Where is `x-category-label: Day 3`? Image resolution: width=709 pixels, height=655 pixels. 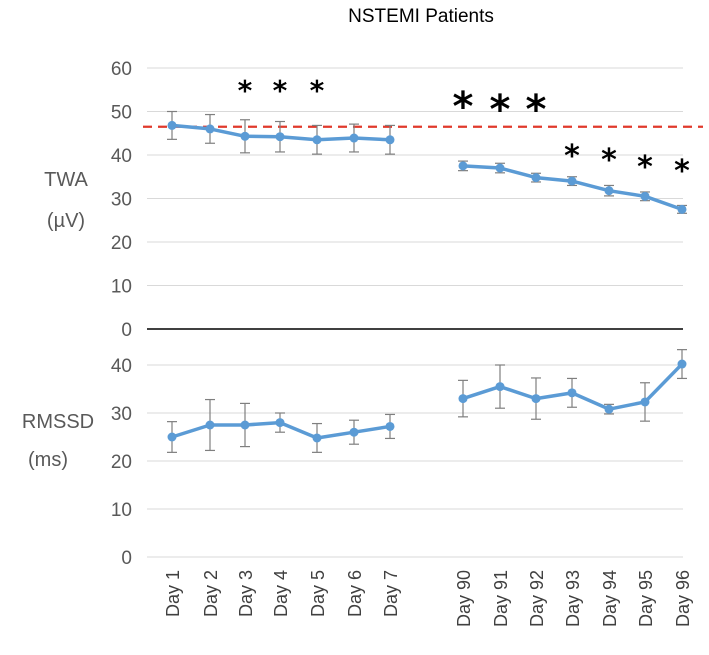 x-category-label: Day 3 is located at coordinates (246, 593).